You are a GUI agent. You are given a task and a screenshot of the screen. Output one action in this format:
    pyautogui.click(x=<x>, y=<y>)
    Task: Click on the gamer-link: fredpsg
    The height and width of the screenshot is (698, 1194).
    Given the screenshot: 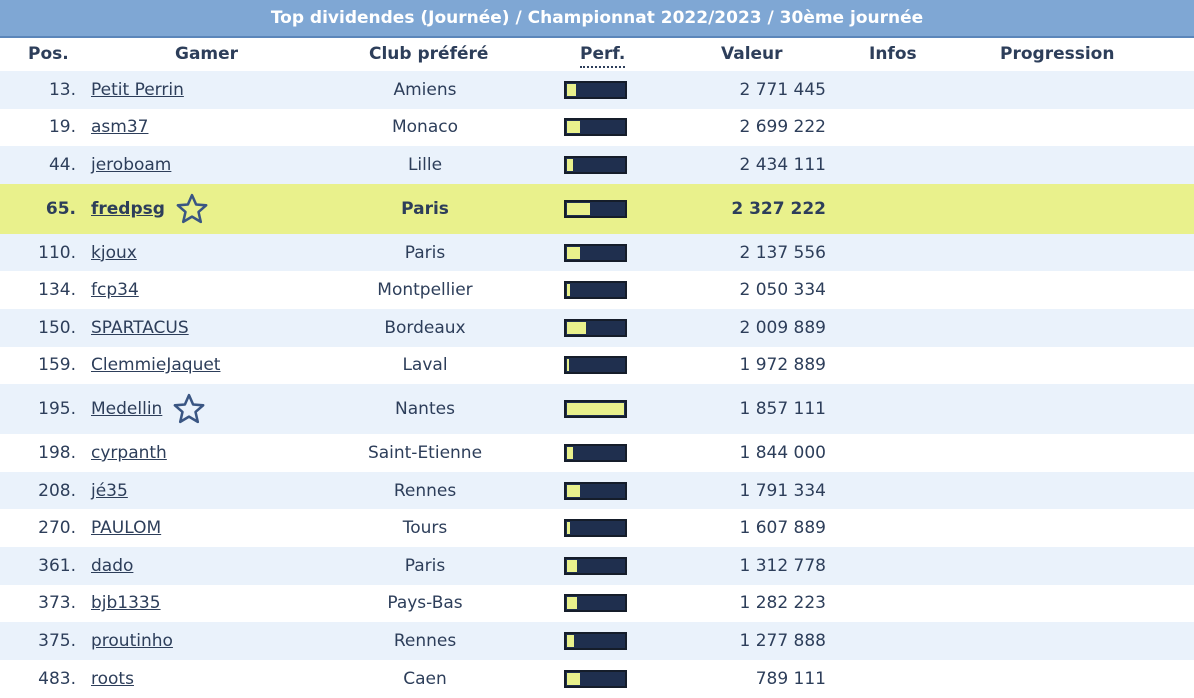 What is the action you would take?
    pyautogui.click(x=128, y=208)
    